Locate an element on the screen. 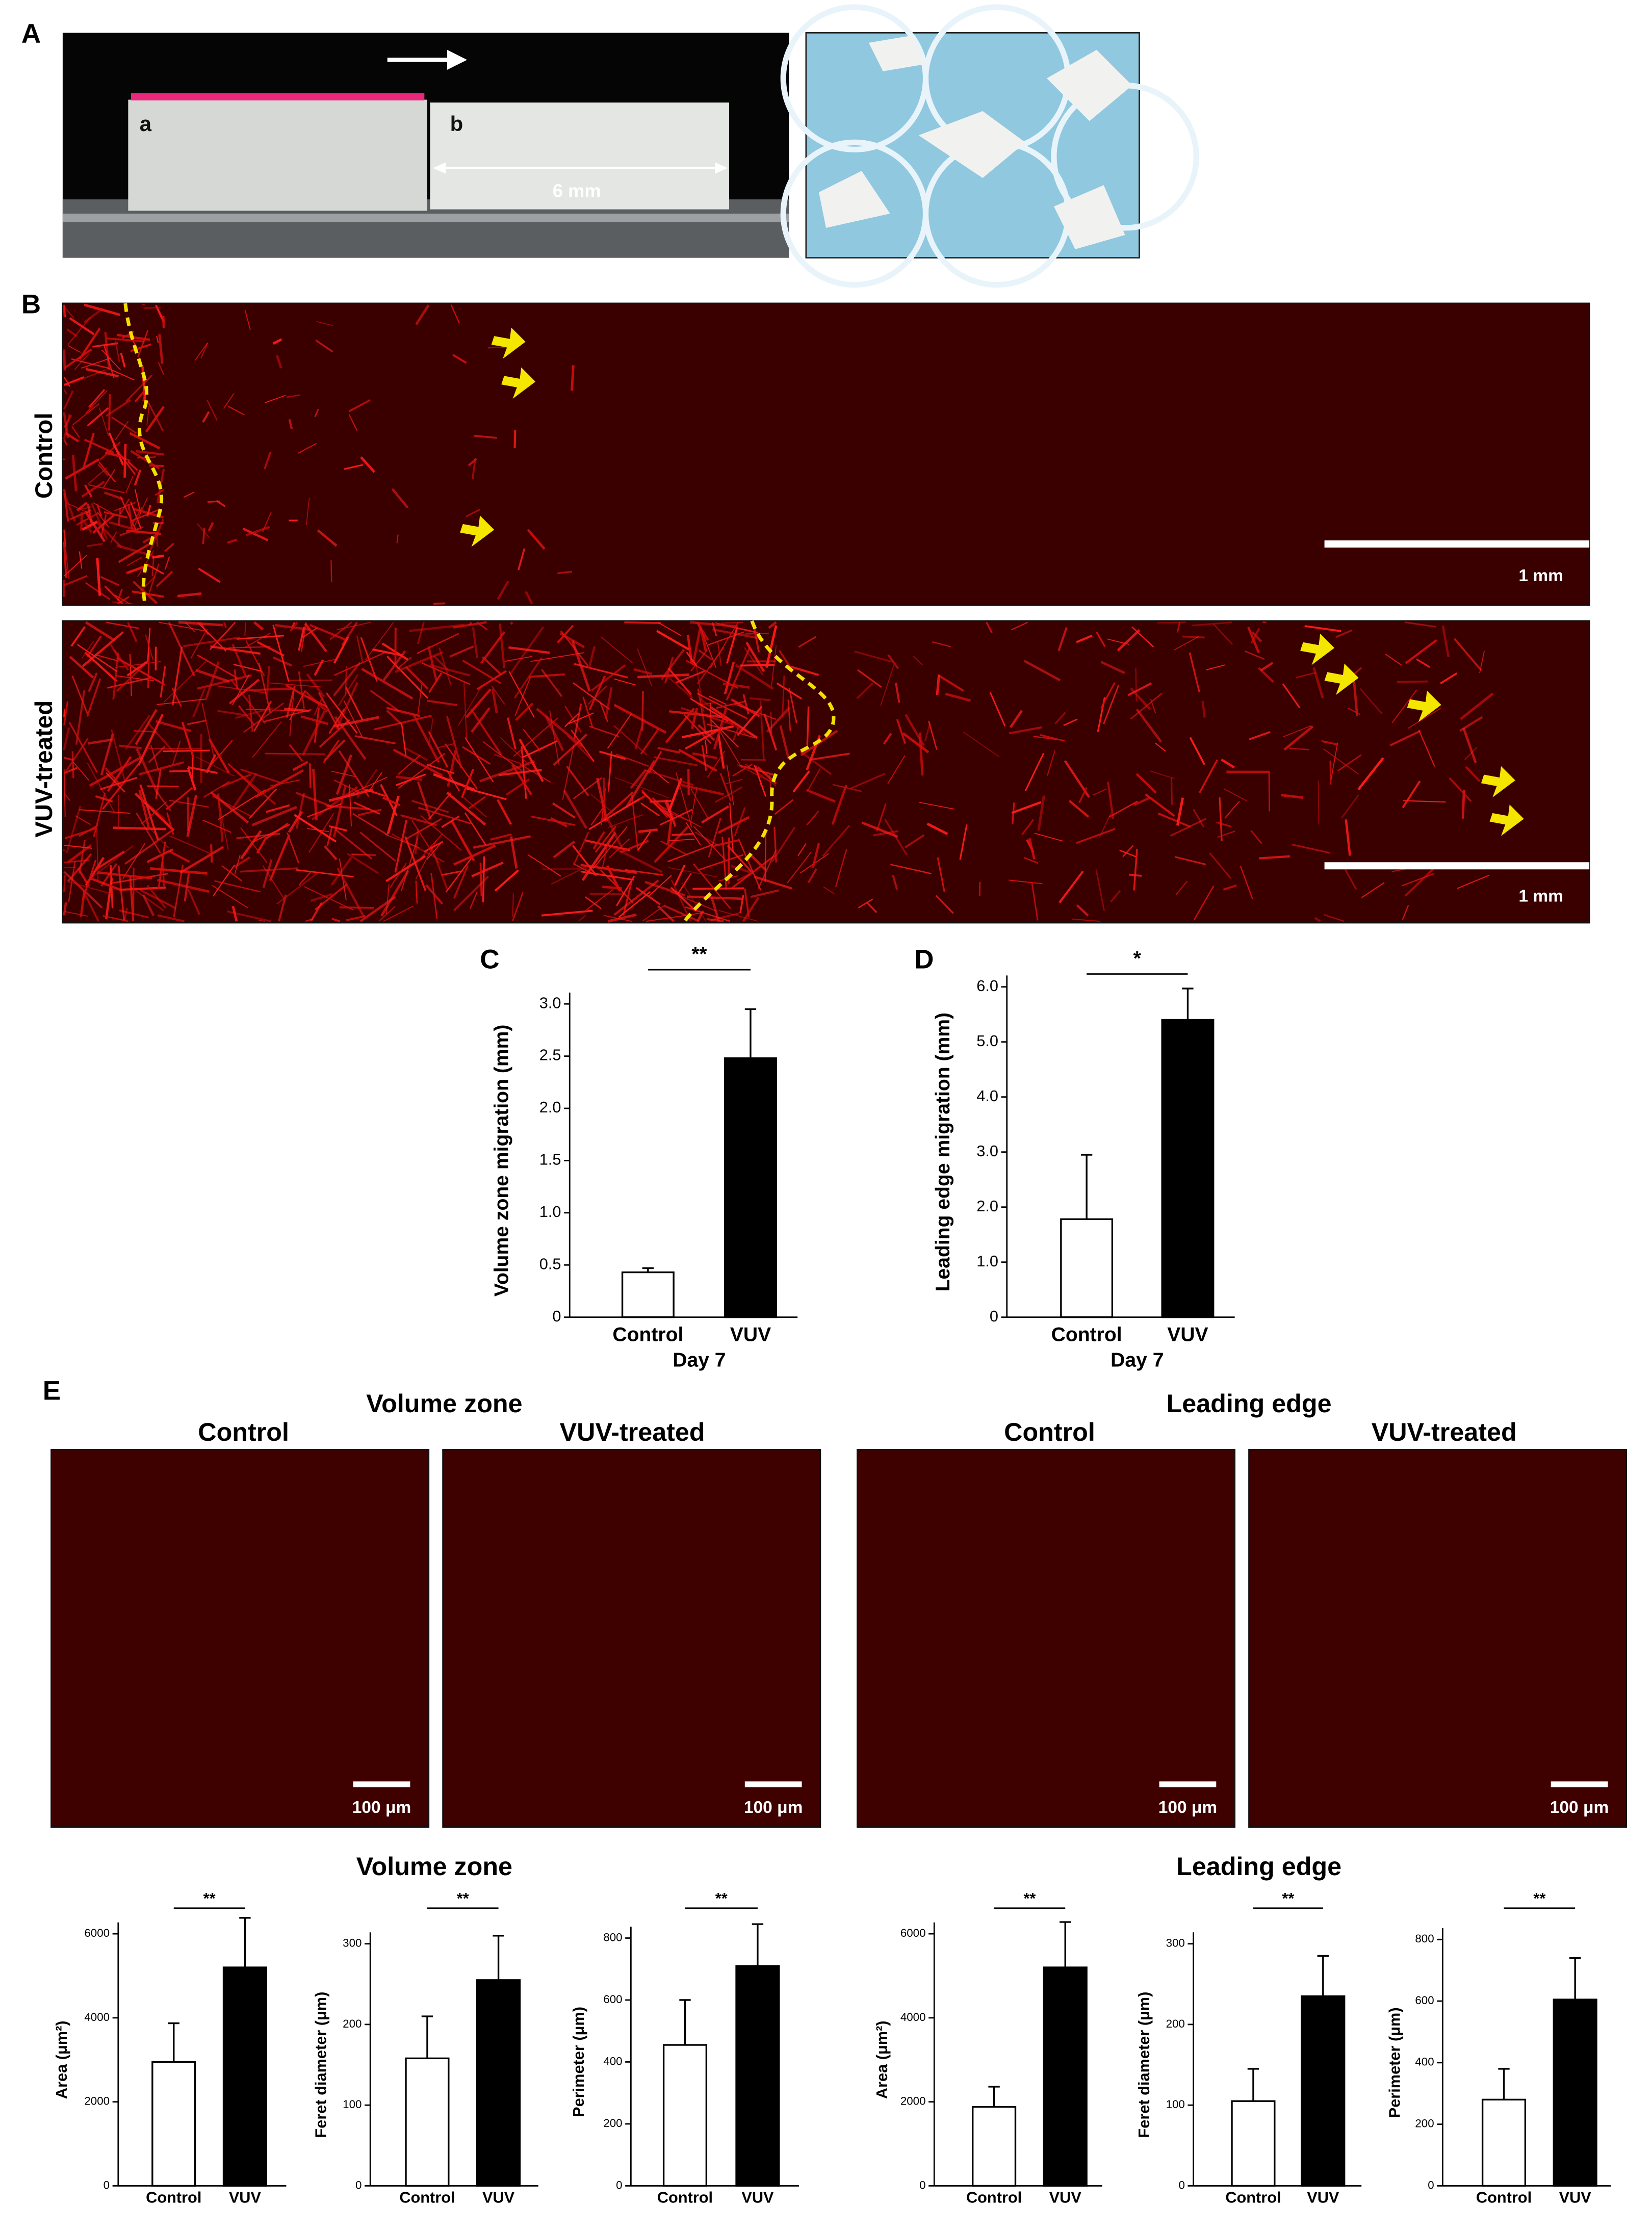 This screenshot has height=2232, width=1652. x-tick-label: VUV is located at coordinates (1187, 1334).